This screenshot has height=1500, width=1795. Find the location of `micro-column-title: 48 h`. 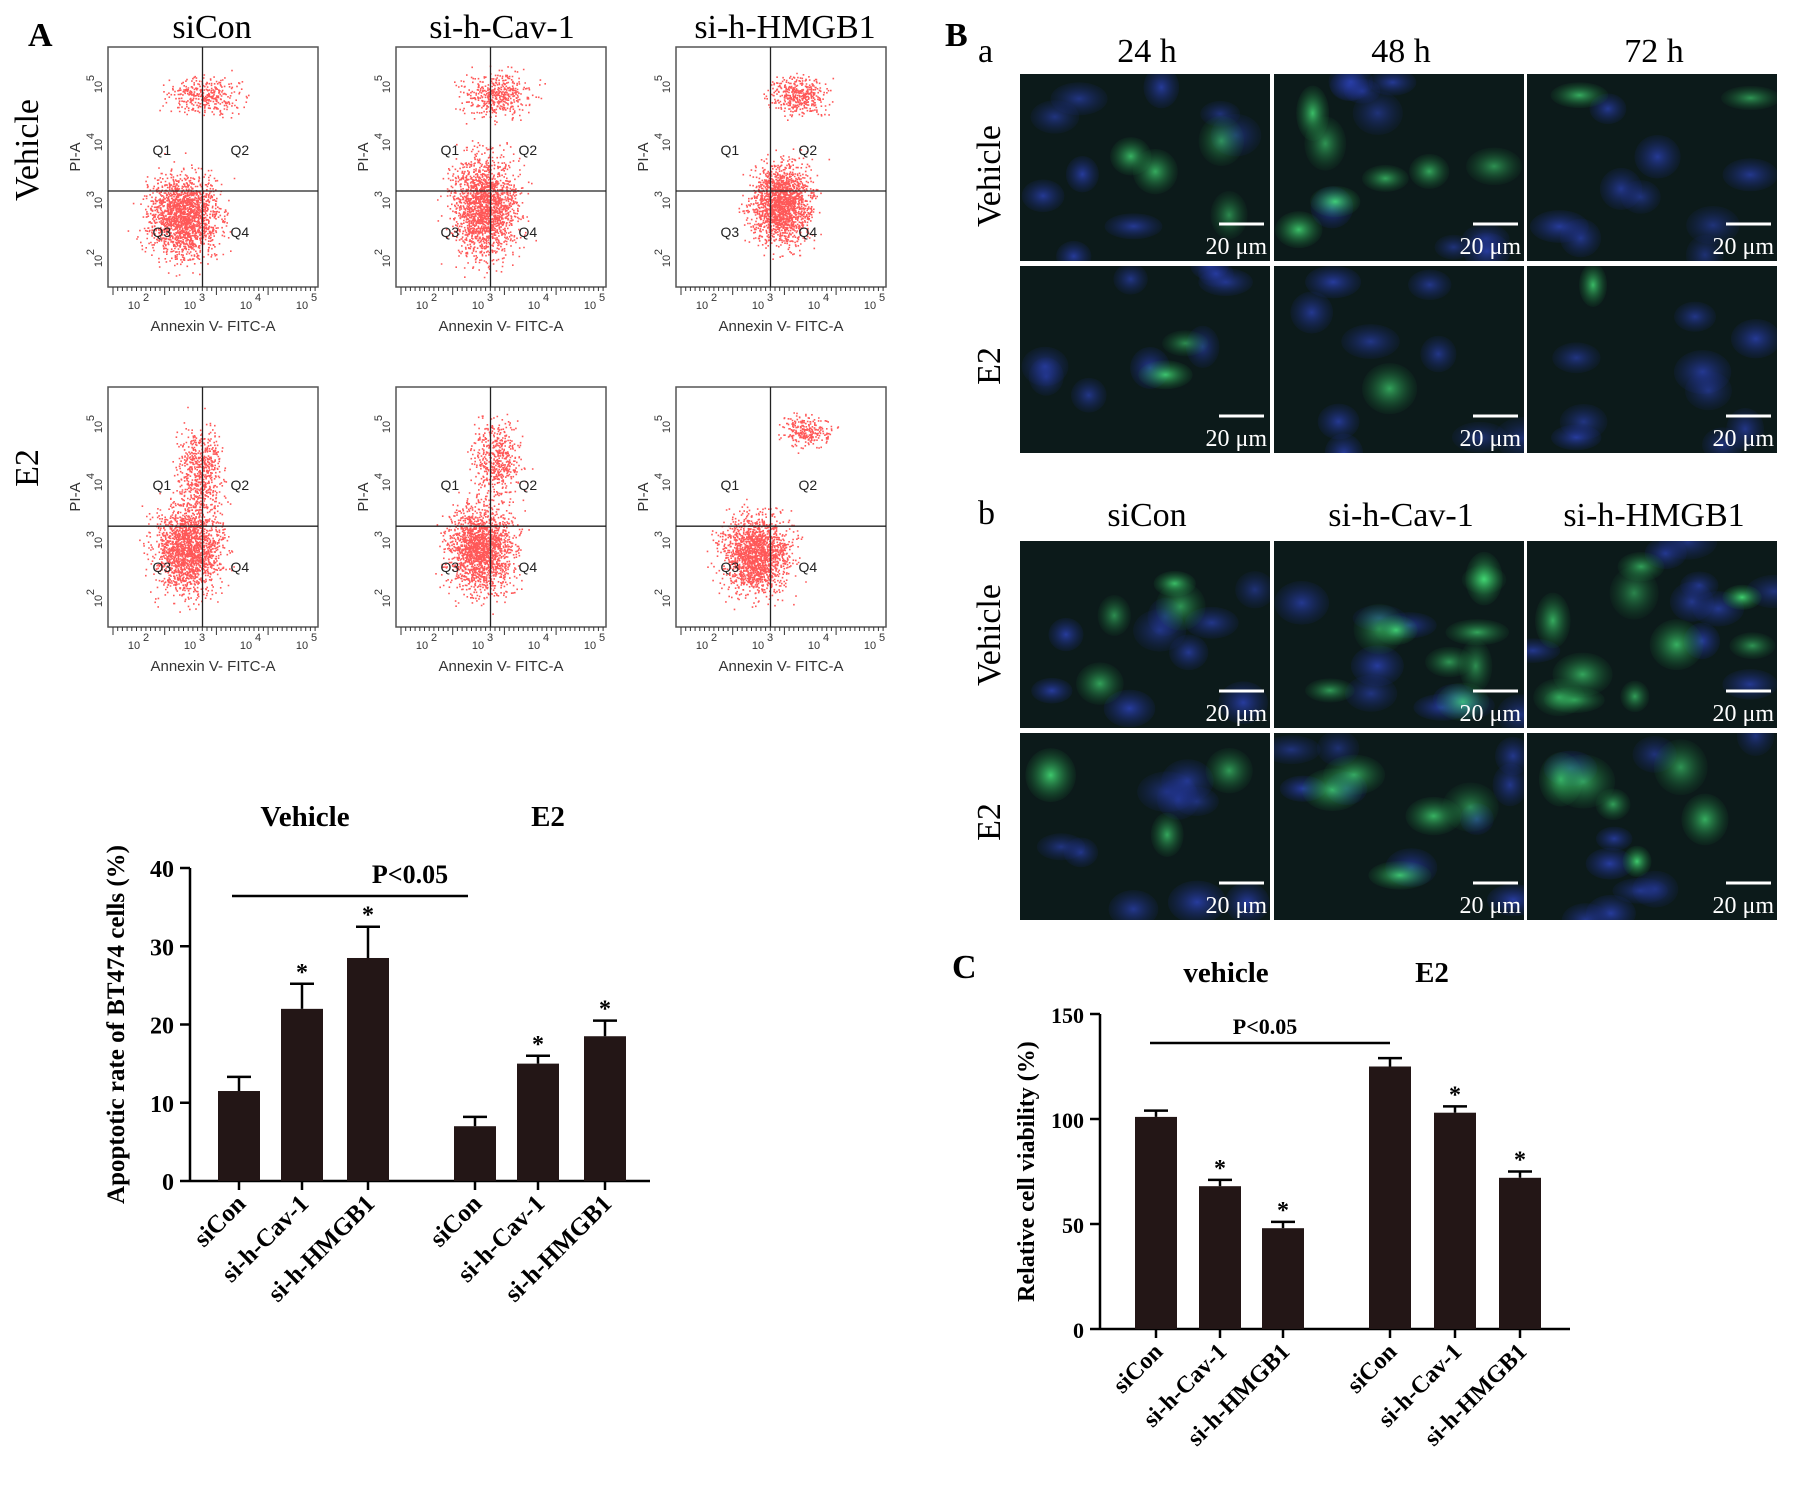

micro-column-title: 48 h is located at coordinates (1401, 51).